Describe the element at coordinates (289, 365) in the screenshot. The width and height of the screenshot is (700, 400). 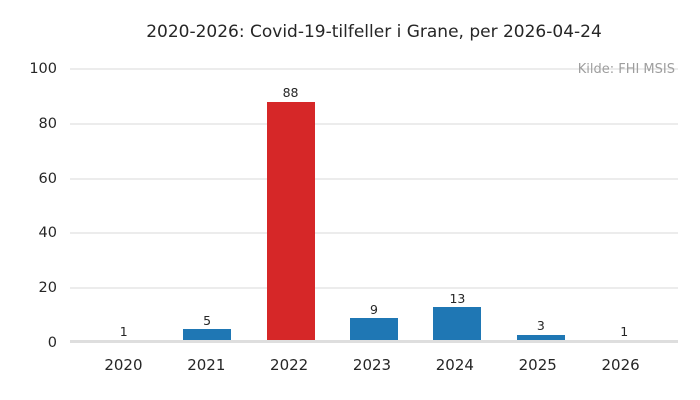
I see `x-tick-label-2022: 2022` at that location.